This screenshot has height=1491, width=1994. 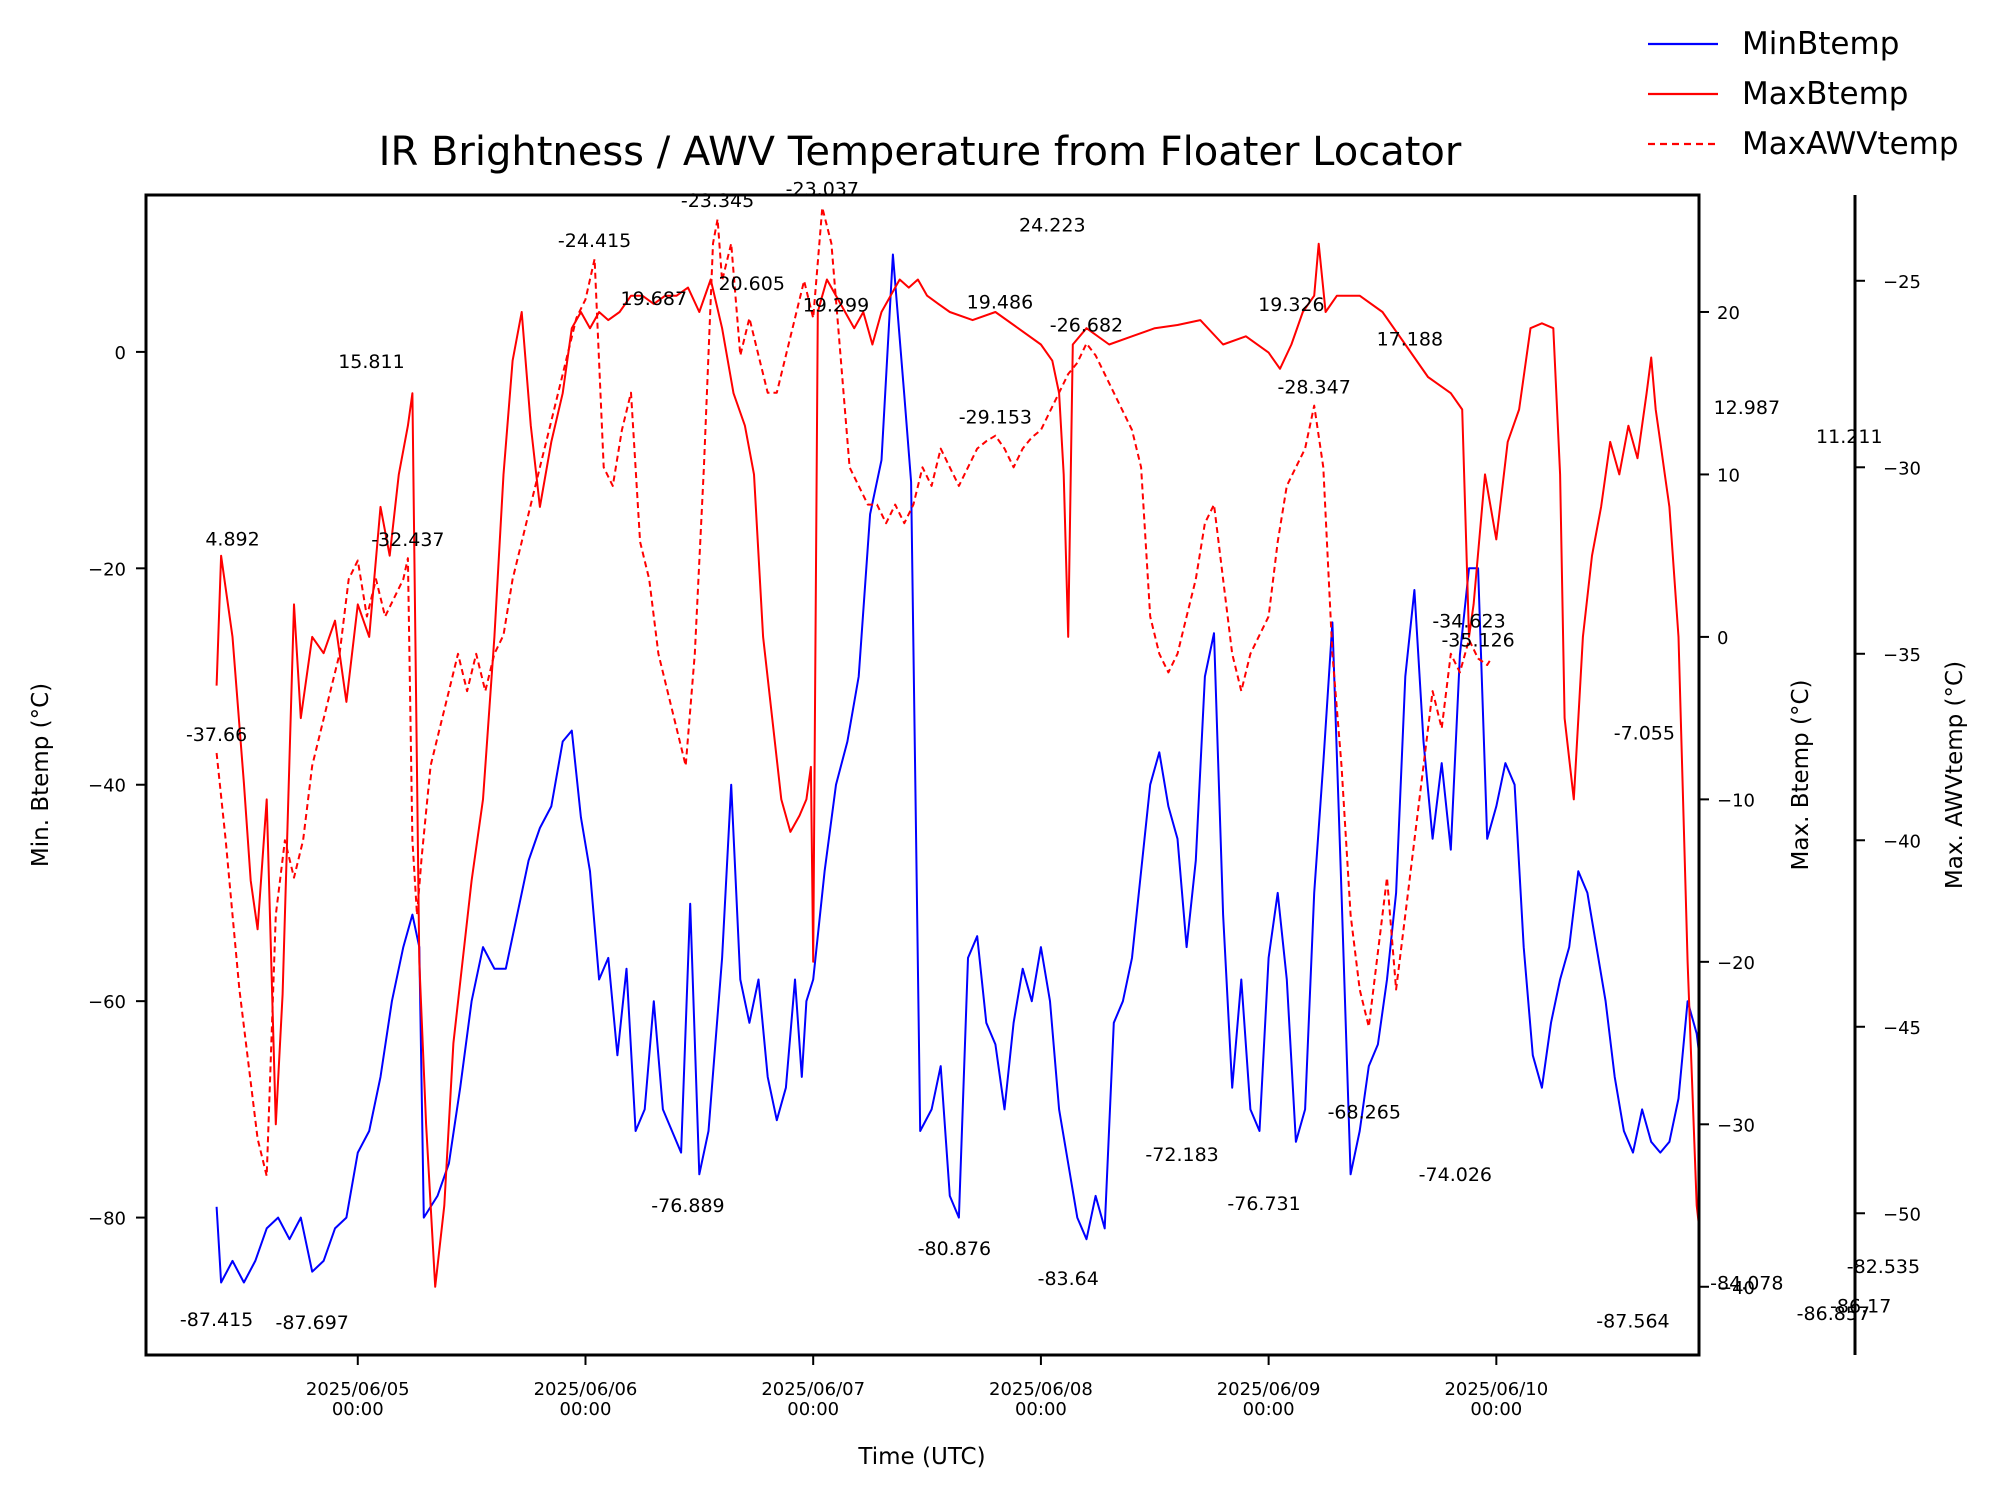 What do you see at coordinates (836, 305) in the screenshot?
I see `data-label: 19.299` at bounding box center [836, 305].